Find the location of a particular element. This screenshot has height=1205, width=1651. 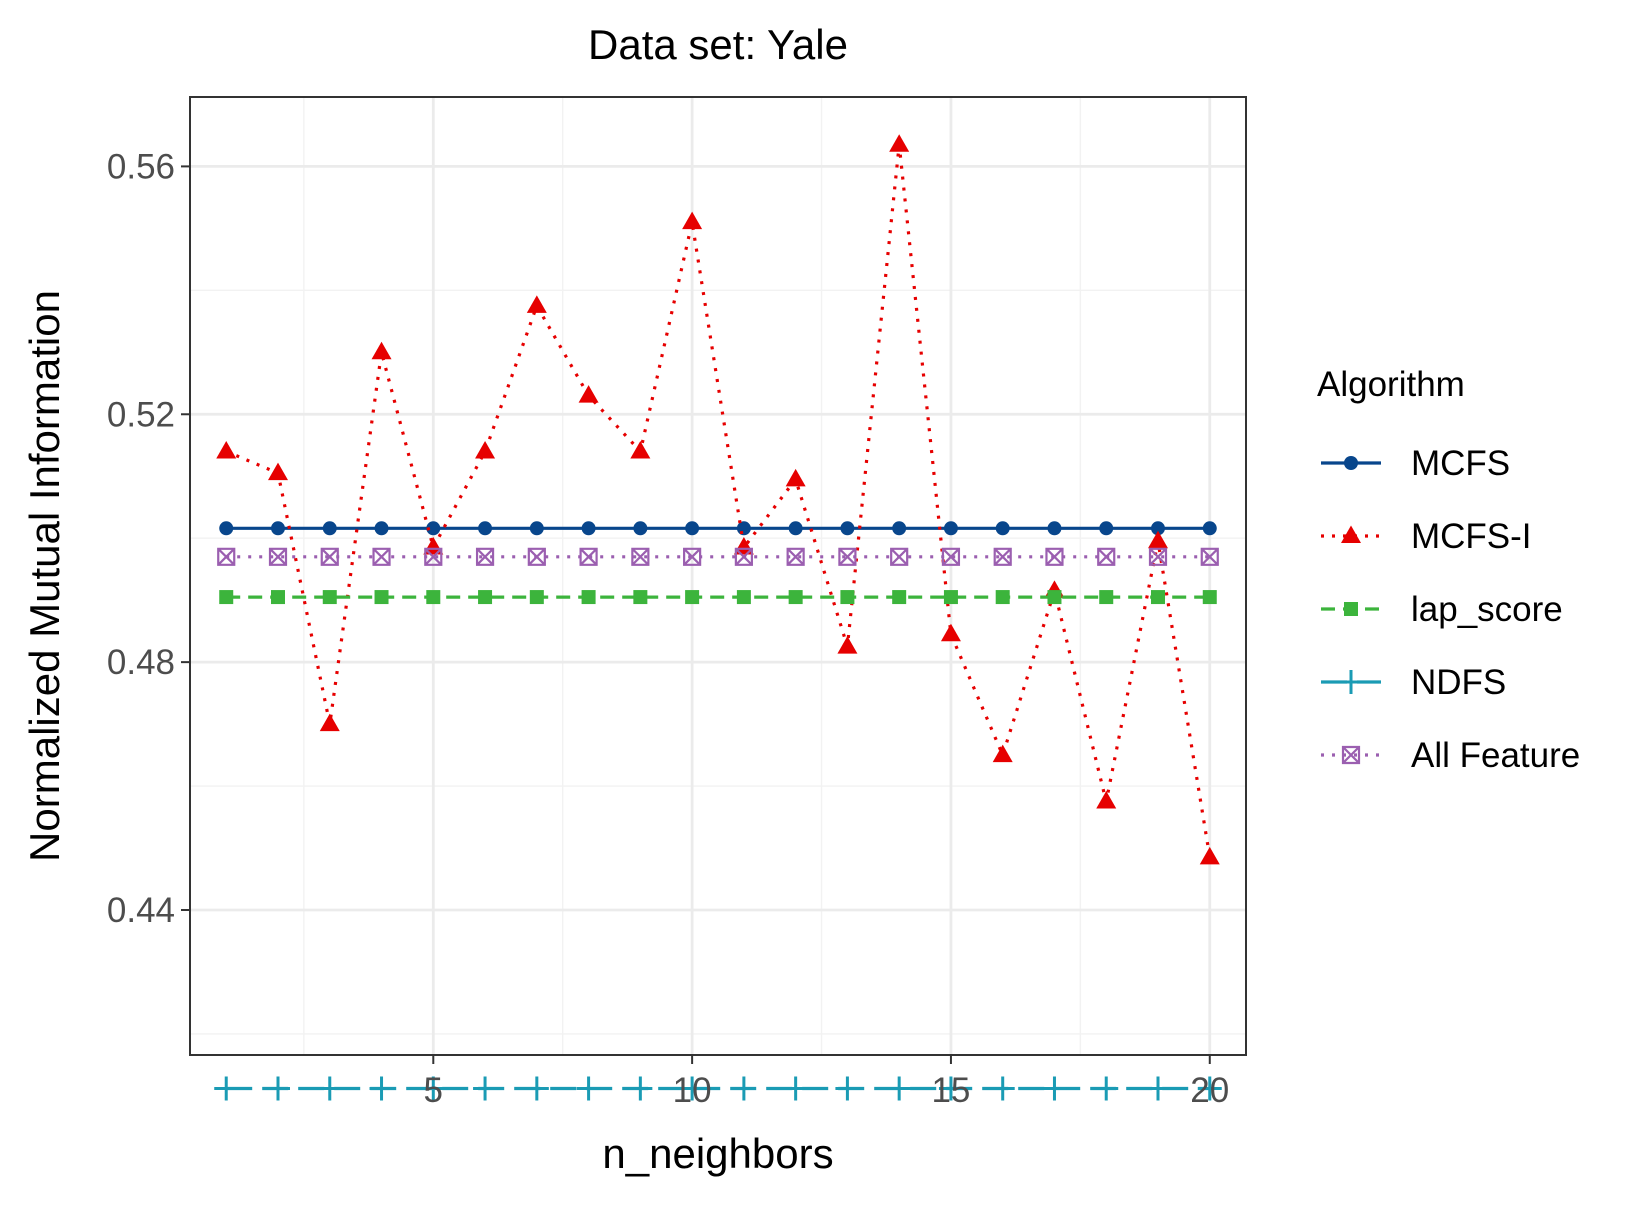

y-tick-label: 0.52 is located at coordinates (141, 414).